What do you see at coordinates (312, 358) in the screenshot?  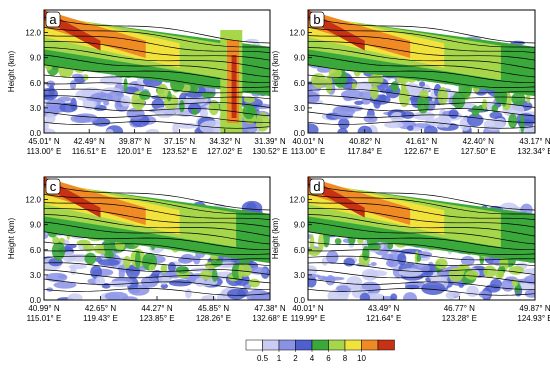 I see `colorbar-label: 4` at bounding box center [312, 358].